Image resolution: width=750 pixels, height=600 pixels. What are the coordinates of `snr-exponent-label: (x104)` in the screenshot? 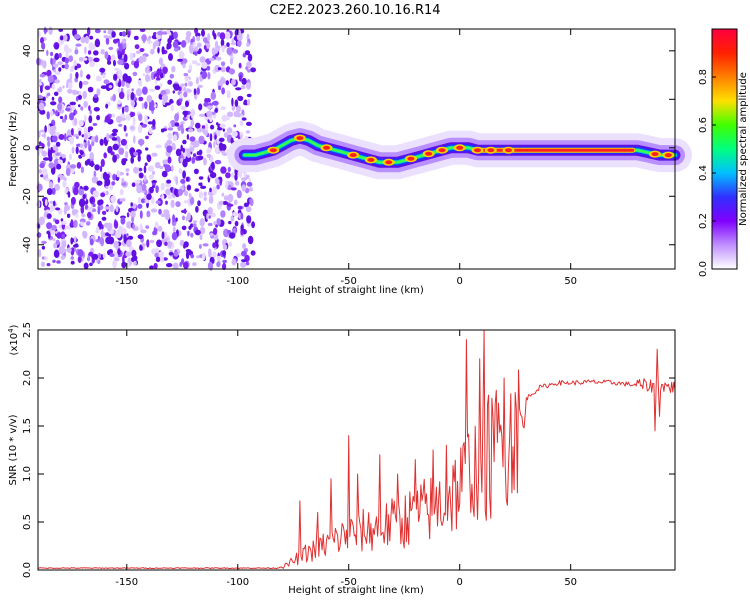 It's located at (13, 339).